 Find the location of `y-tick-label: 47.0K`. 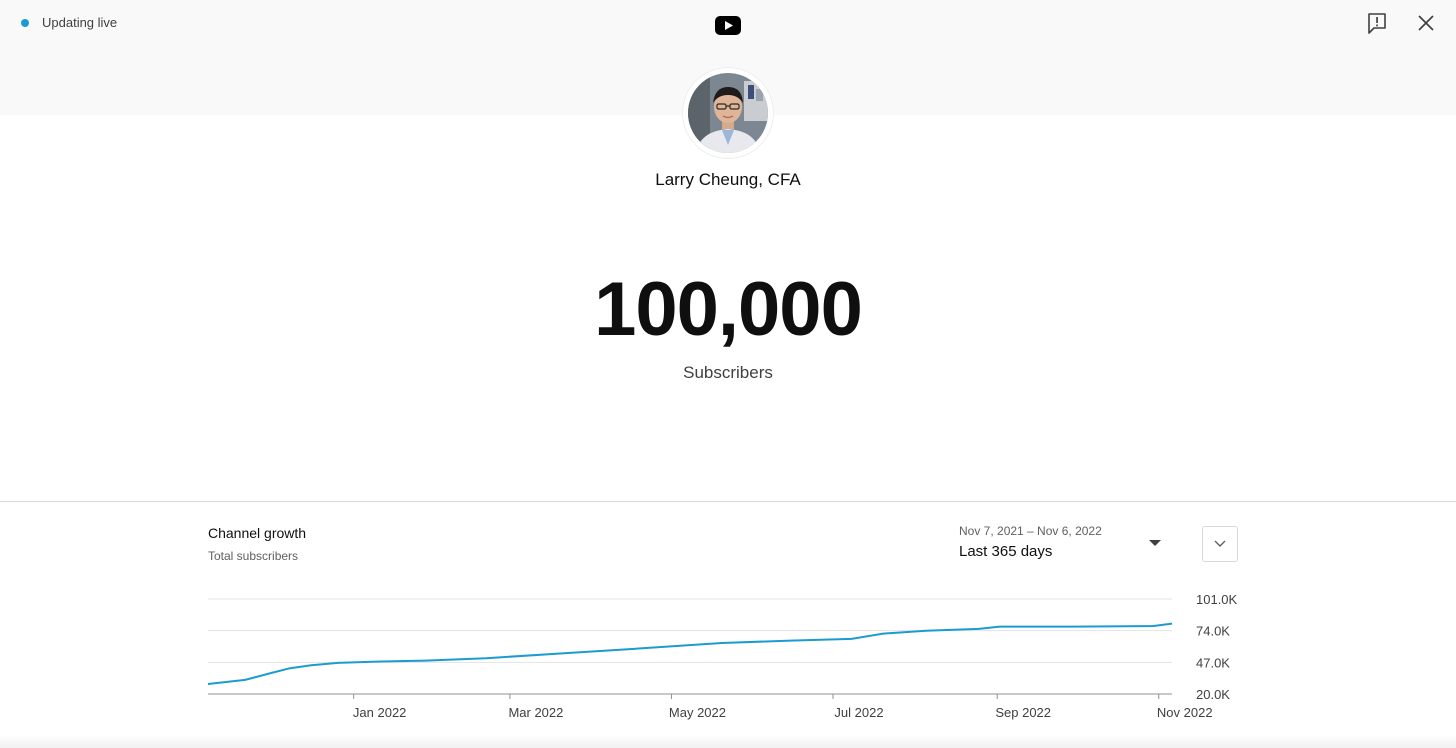

y-tick-label: 47.0K is located at coordinates (1213, 662).